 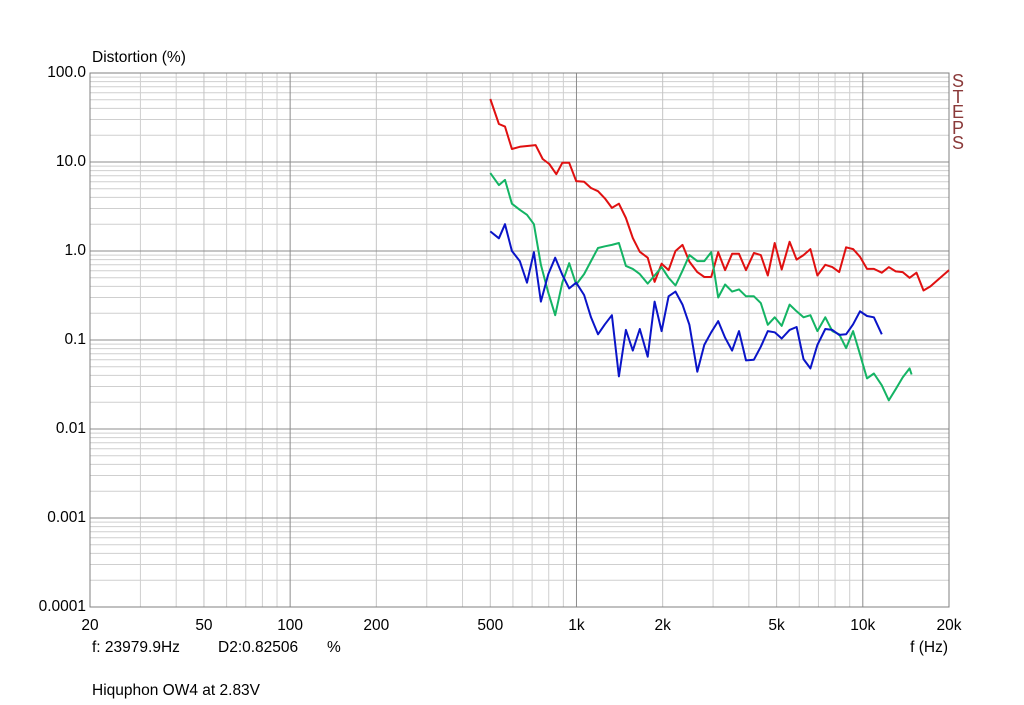 I want to click on x-tick-label: 2k, so click(x=662, y=625).